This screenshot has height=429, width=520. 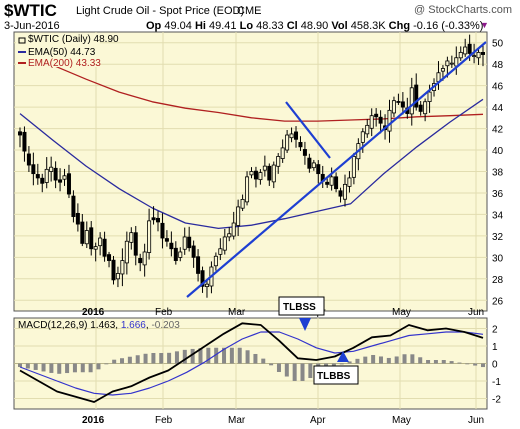 I want to click on macd-x-axis: 2016 Feb Mar Apr May Jun, so click(x=283, y=420).